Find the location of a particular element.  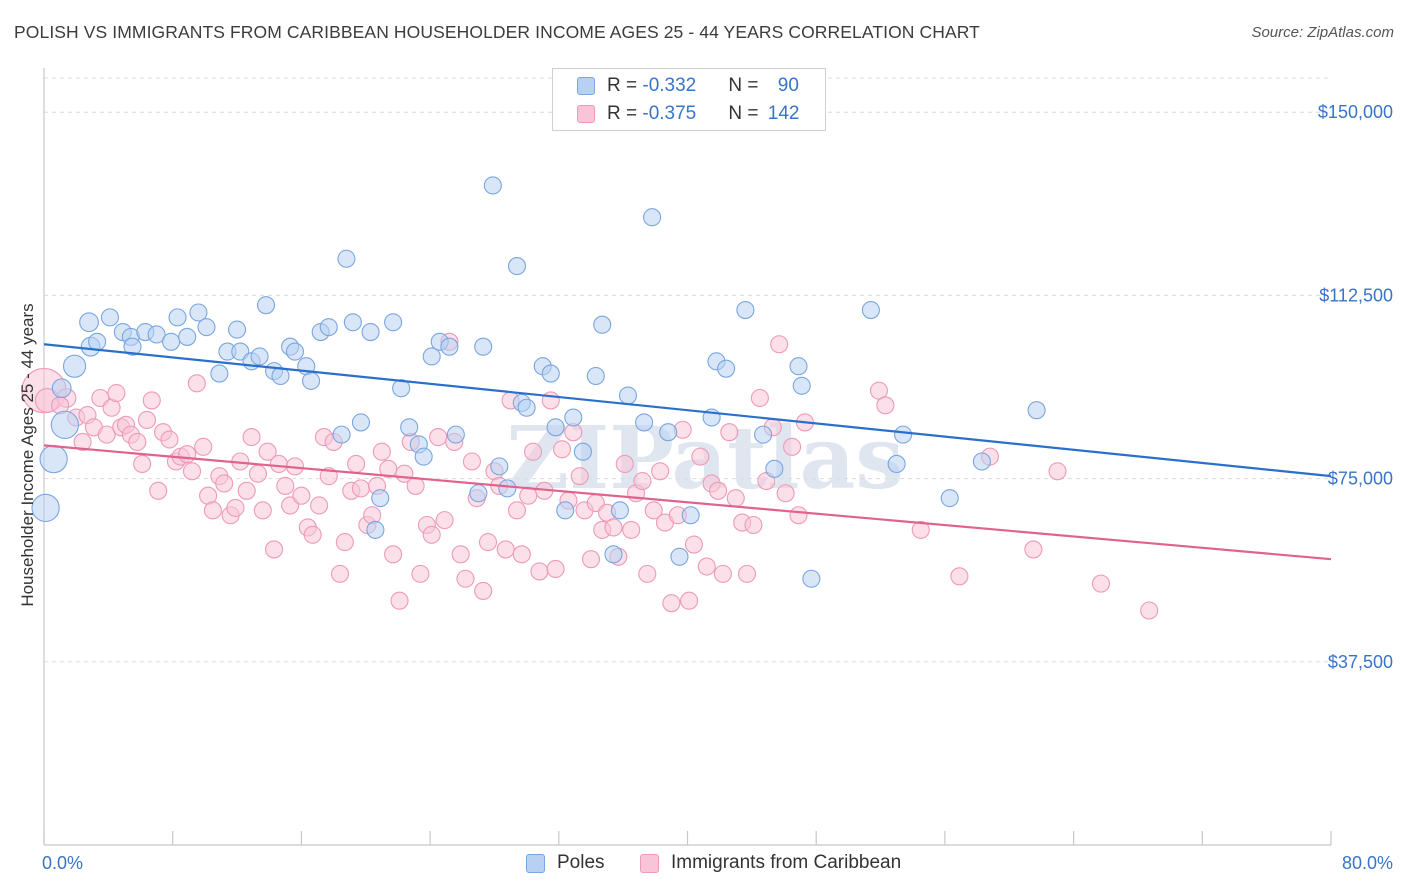

x-tick-label: 80.0% is located at coordinates (1367, 863).